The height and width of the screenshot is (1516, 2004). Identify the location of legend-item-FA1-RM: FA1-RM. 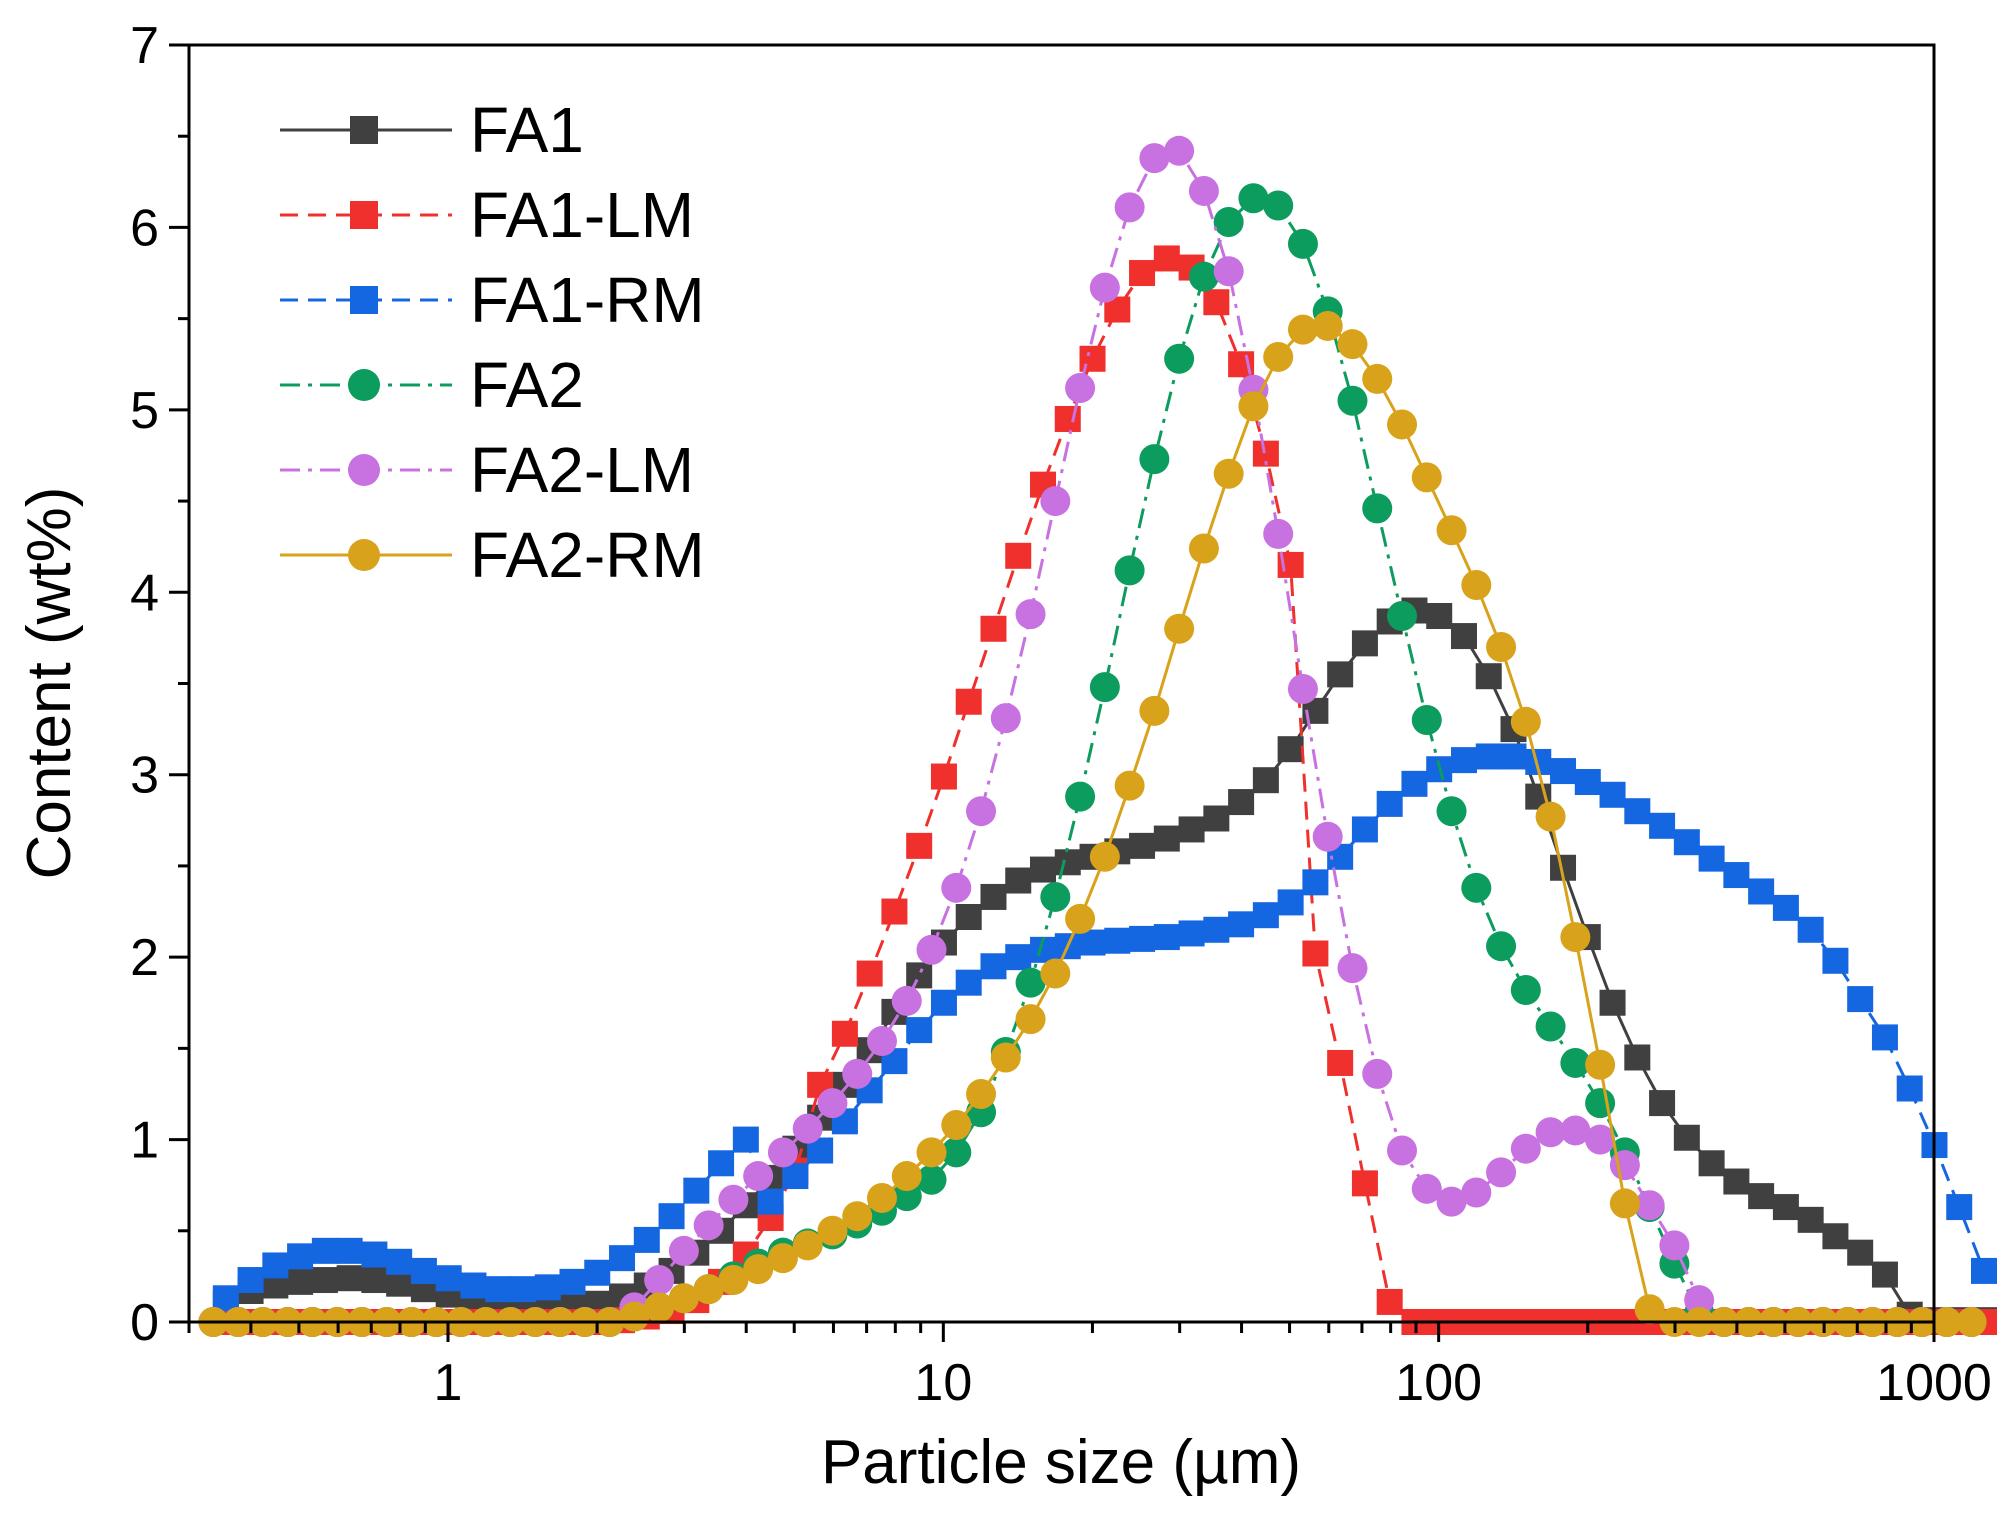
(492, 300).